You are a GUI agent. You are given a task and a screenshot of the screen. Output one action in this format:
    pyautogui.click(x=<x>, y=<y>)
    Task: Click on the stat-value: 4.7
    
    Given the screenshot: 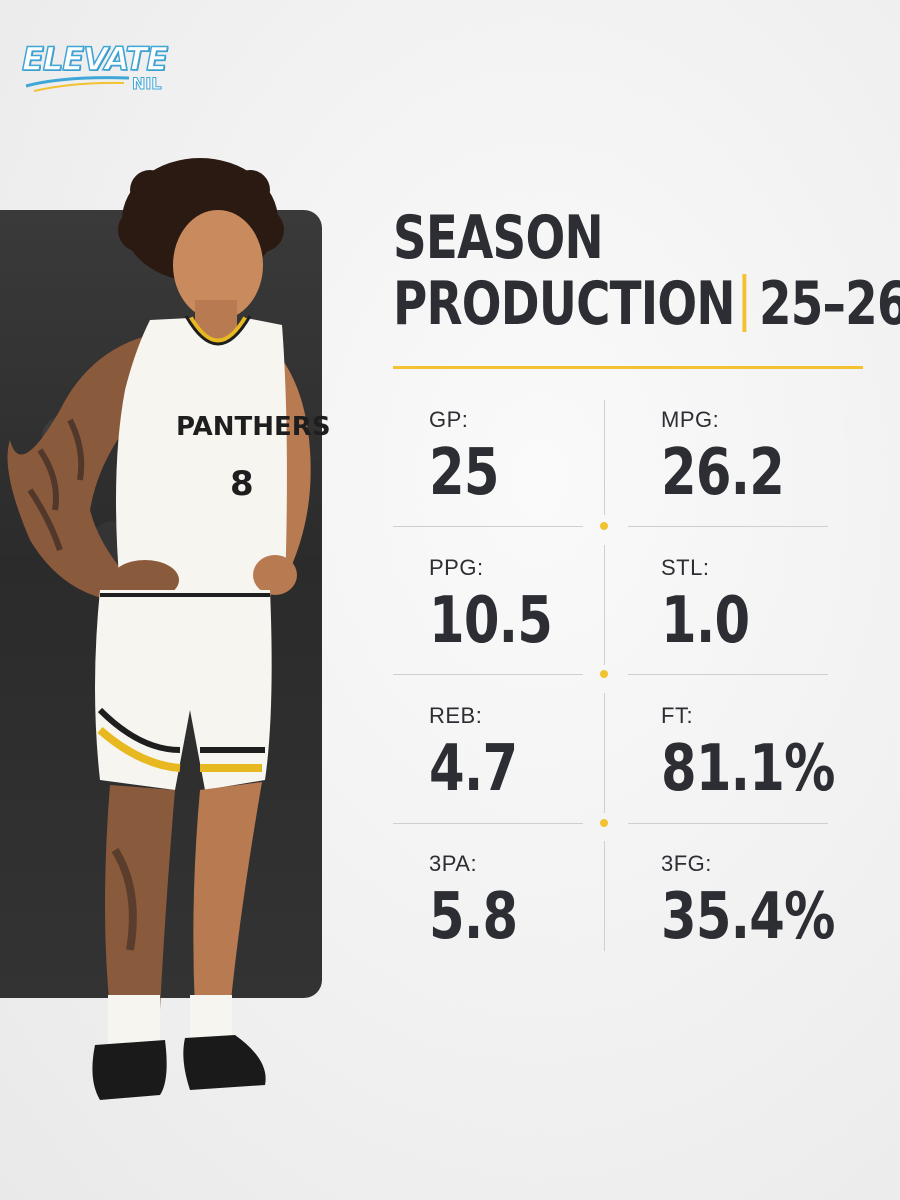 What is the action you would take?
    pyautogui.click(x=473, y=769)
    